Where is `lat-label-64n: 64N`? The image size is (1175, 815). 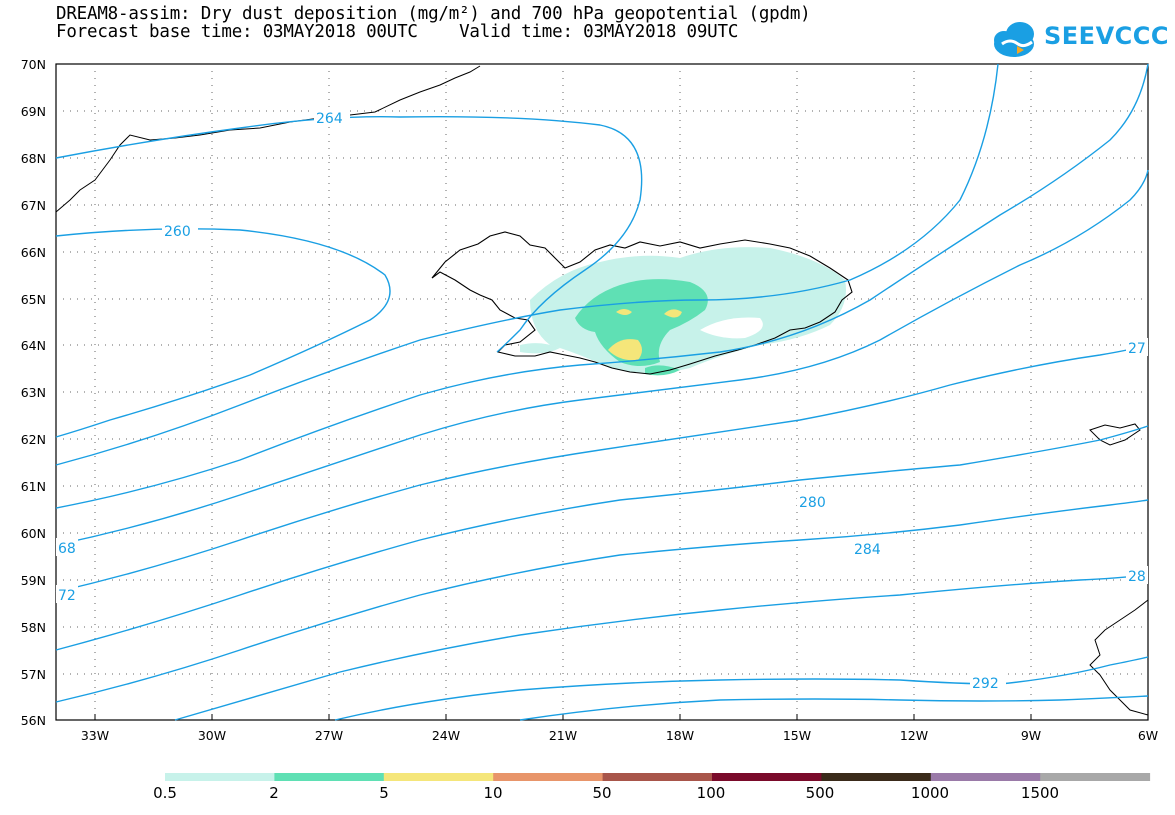 lat-label-64n: 64N is located at coordinates (33, 345).